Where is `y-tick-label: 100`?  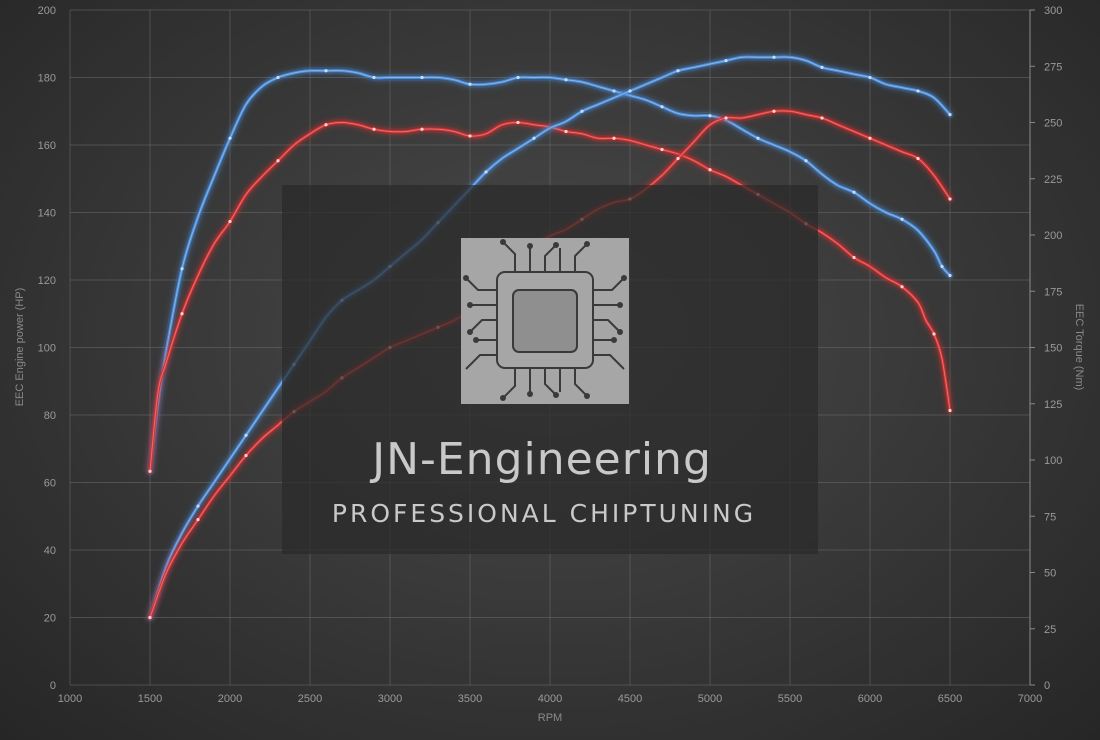
y-tick-label: 100 is located at coordinates (47, 349).